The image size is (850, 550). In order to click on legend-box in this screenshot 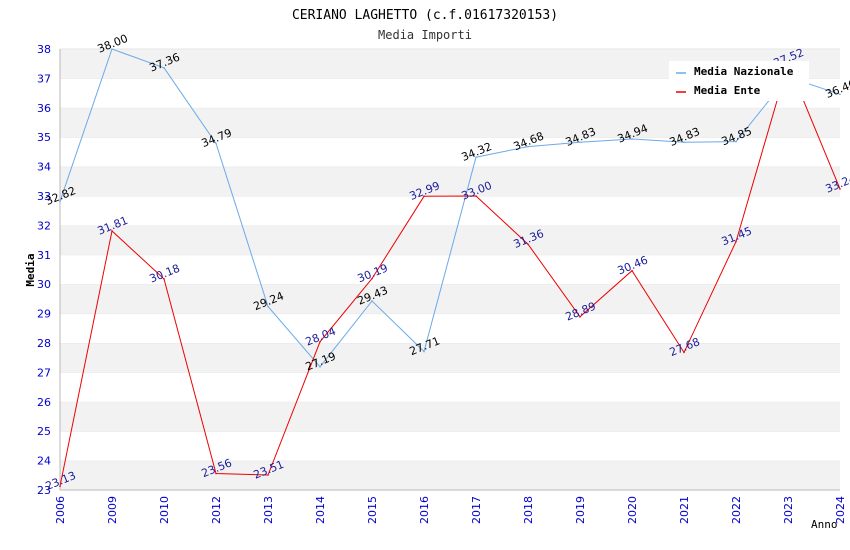, I will do `click(739, 81)`.